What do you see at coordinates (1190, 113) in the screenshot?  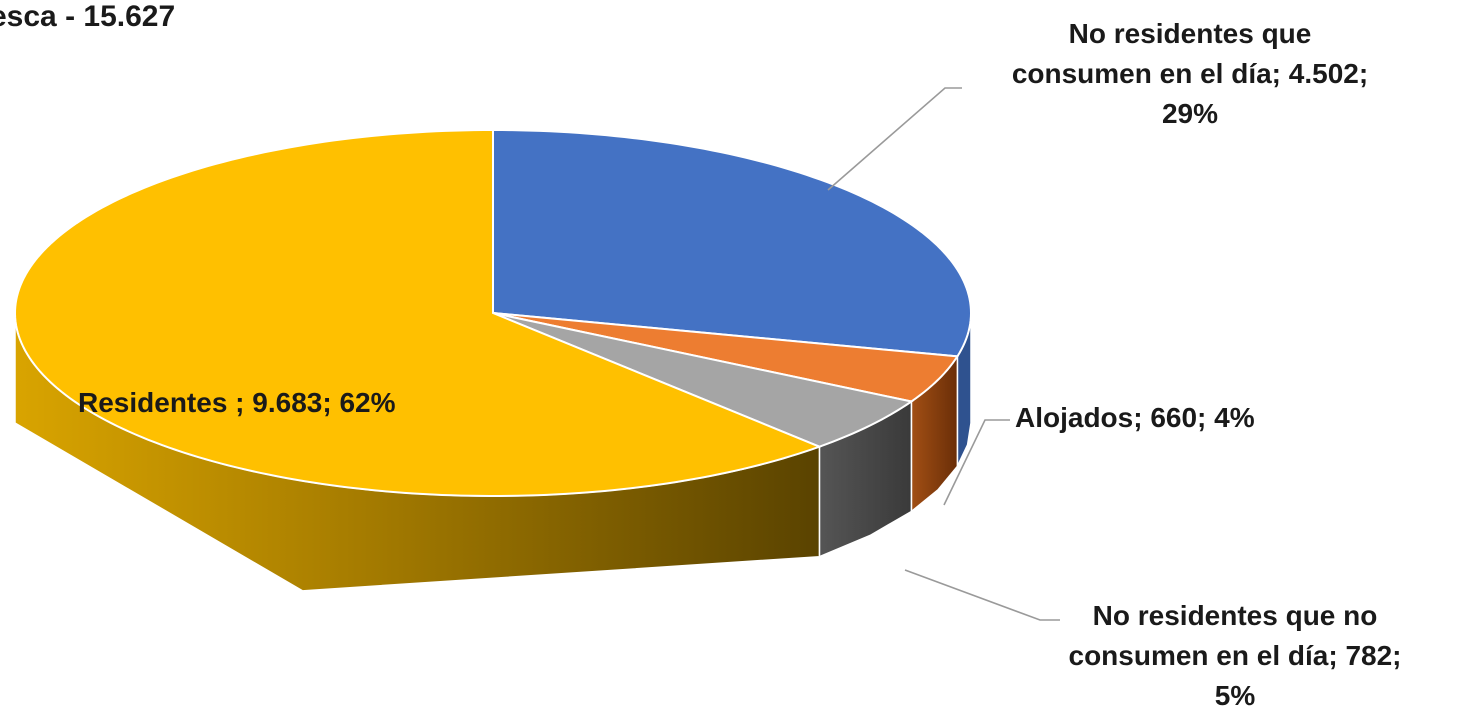 I see `label-line: 29%` at bounding box center [1190, 113].